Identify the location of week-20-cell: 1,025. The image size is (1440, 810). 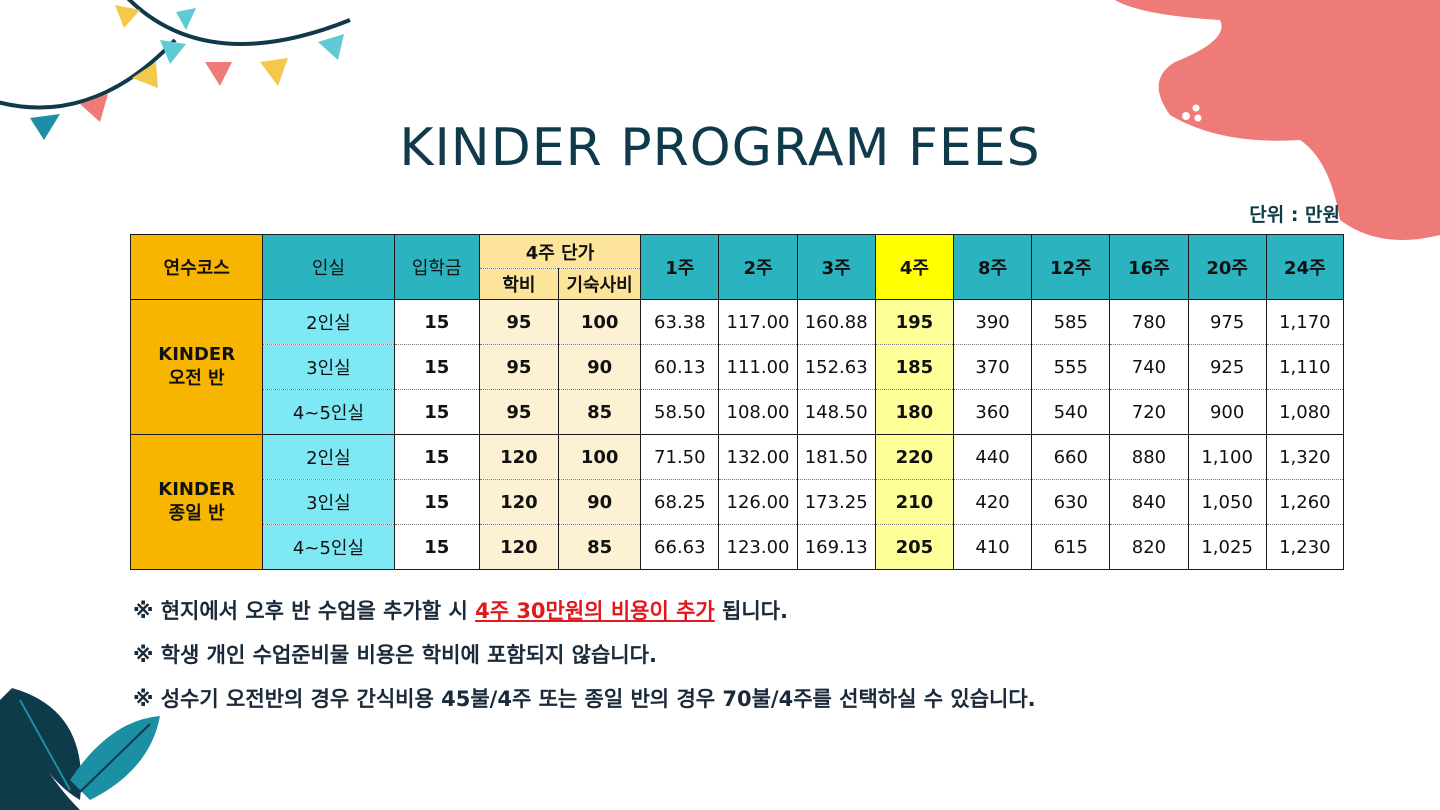
(1227, 547).